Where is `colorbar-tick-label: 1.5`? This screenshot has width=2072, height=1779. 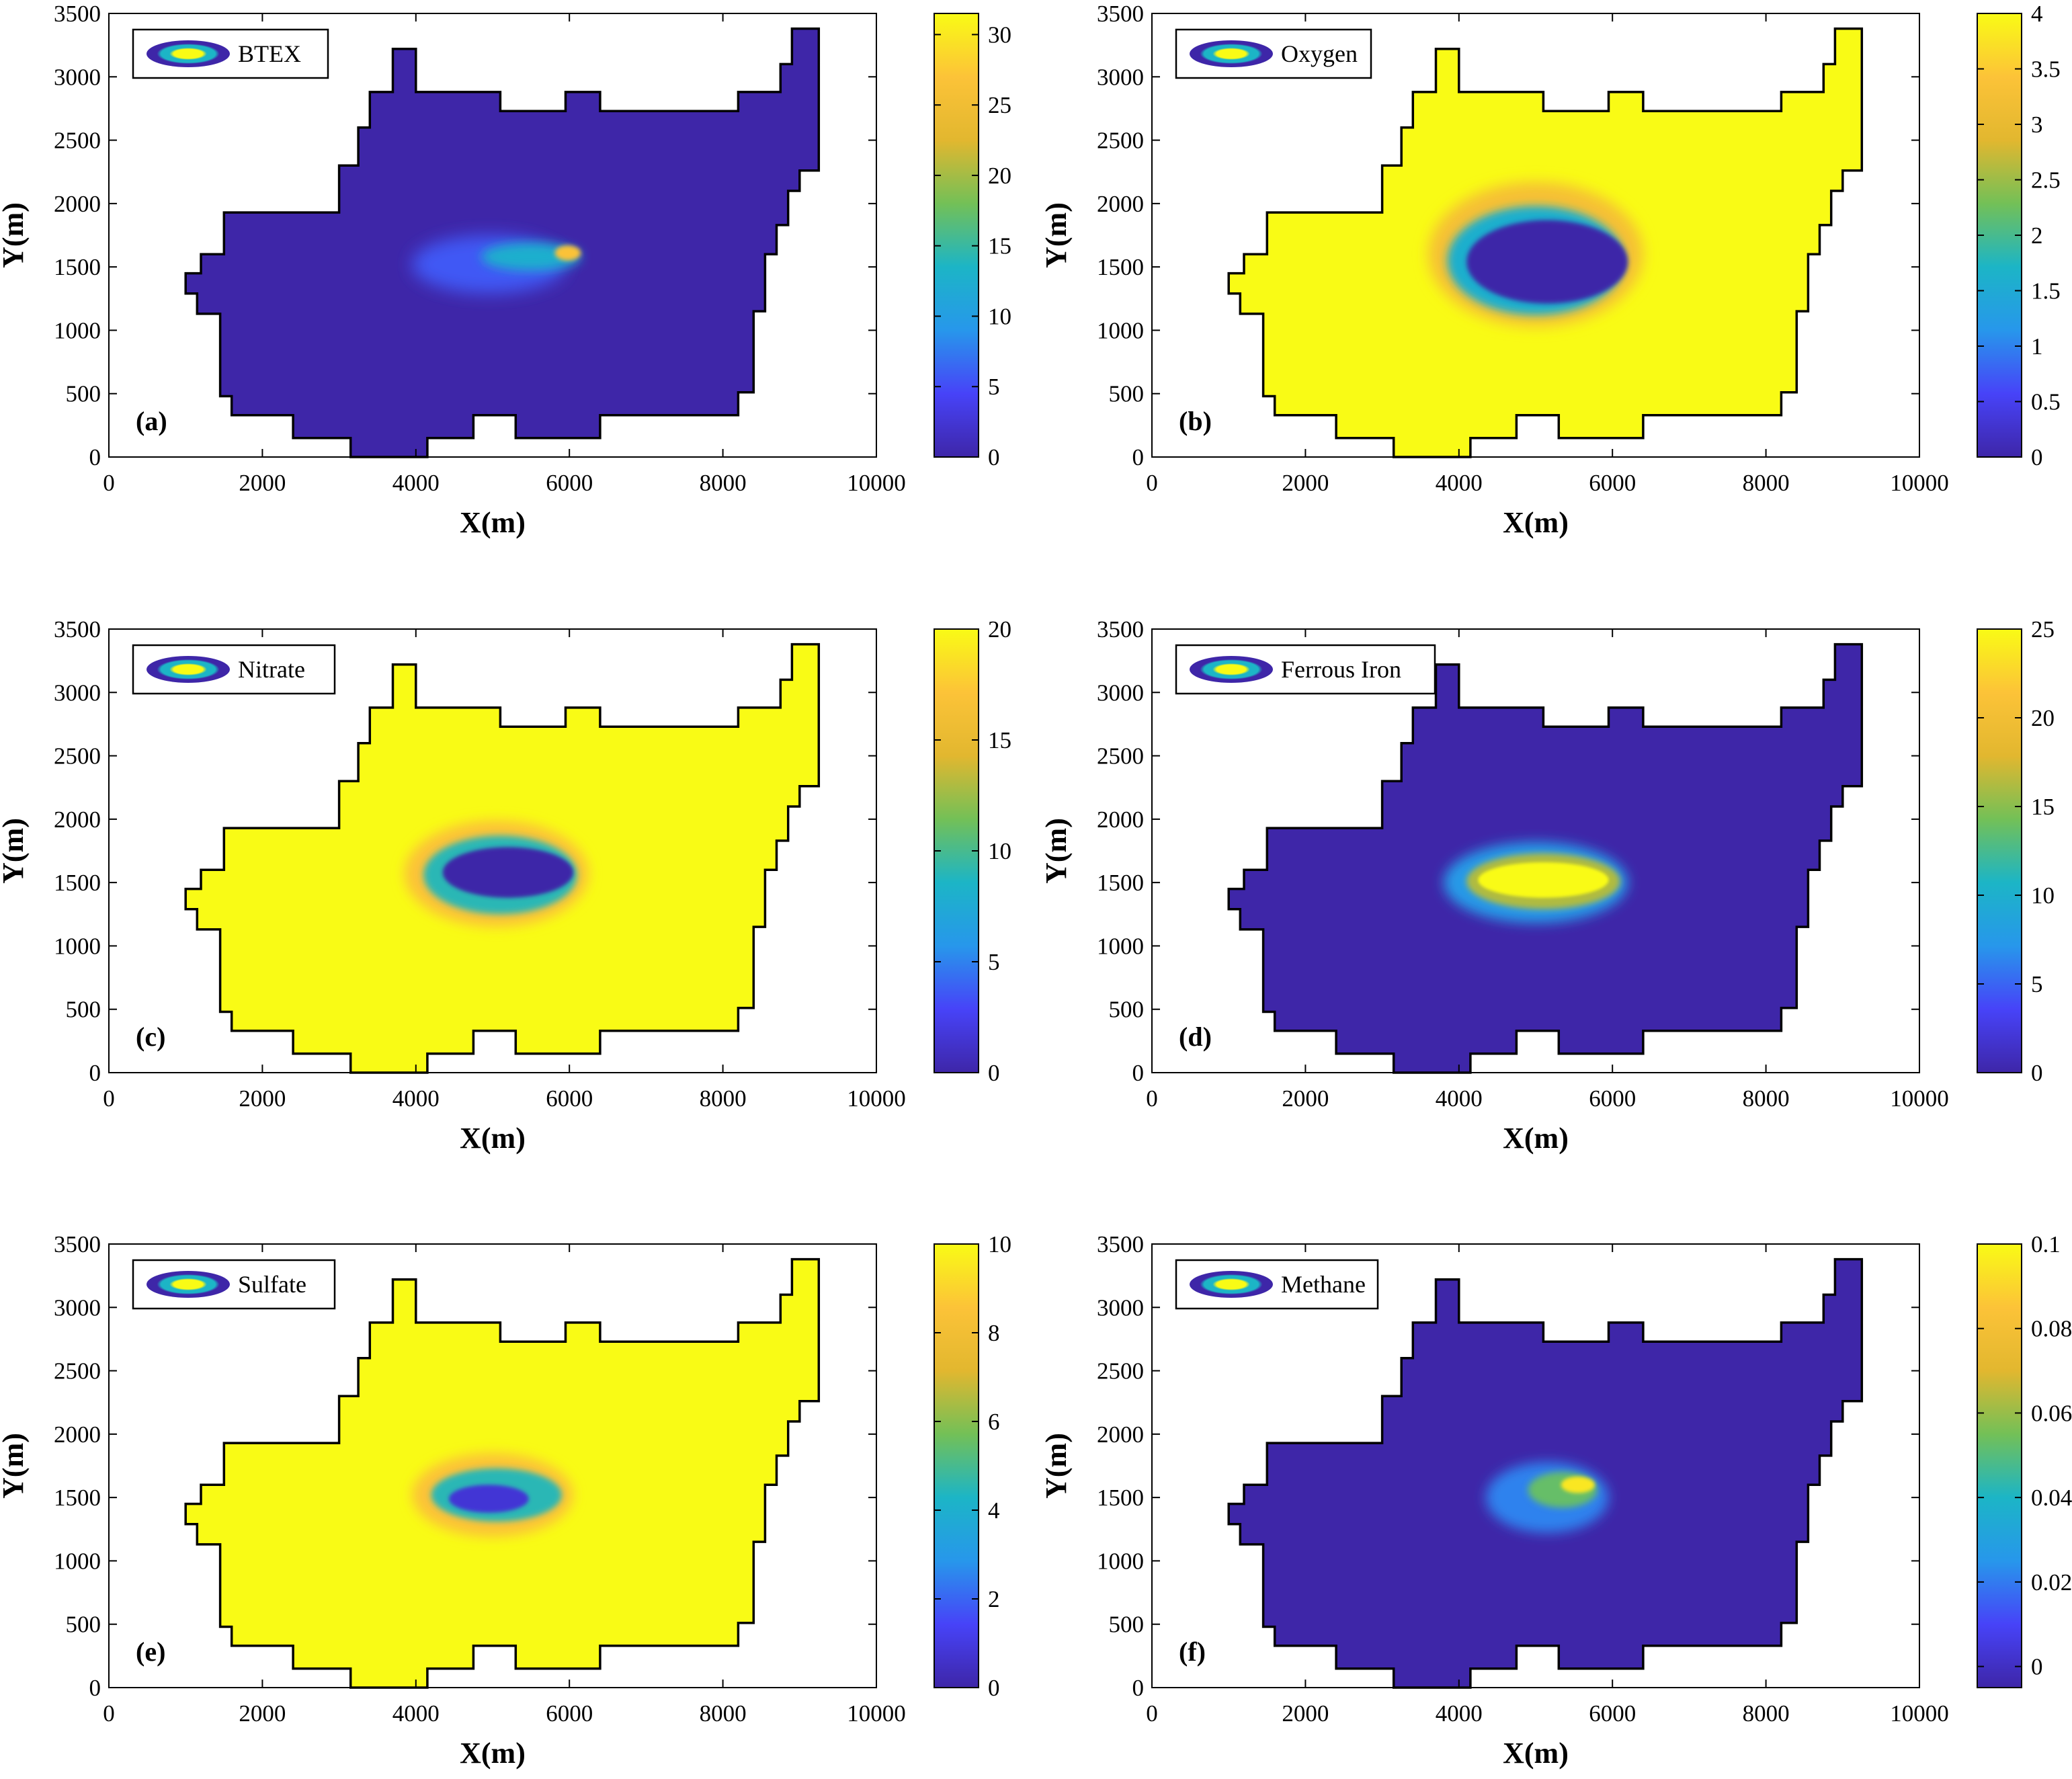
colorbar-tick-label: 1.5 is located at coordinates (2046, 291).